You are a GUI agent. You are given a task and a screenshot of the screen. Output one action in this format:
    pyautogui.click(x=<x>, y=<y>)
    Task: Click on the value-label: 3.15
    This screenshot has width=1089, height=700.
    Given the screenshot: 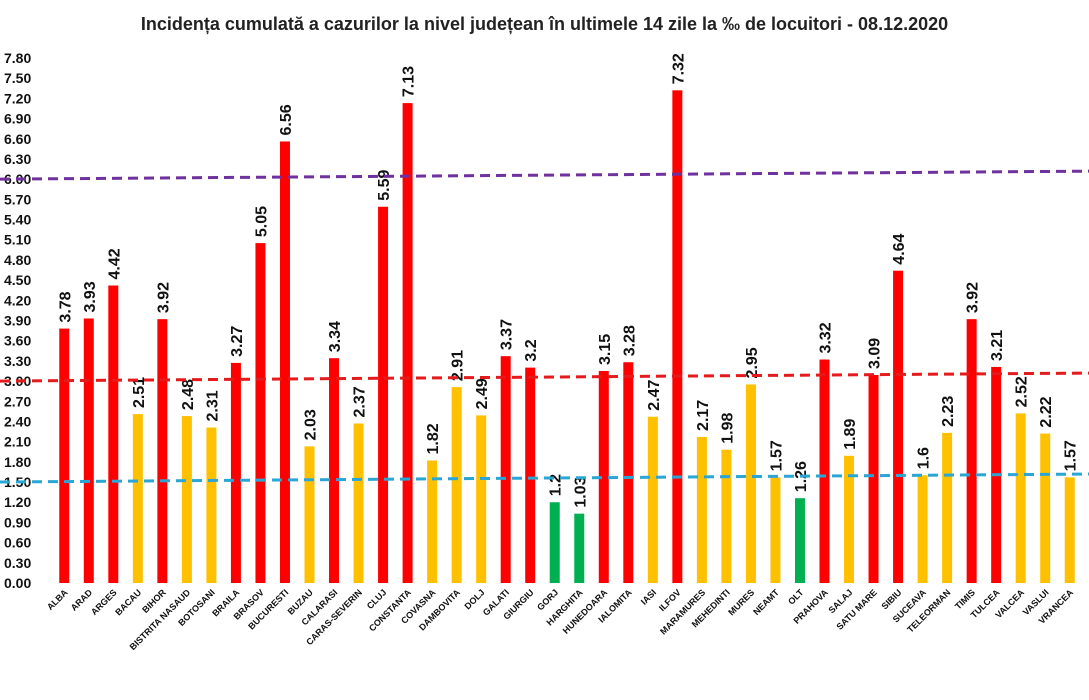 What is the action you would take?
    pyautogui.click(x=605, y=349)
    